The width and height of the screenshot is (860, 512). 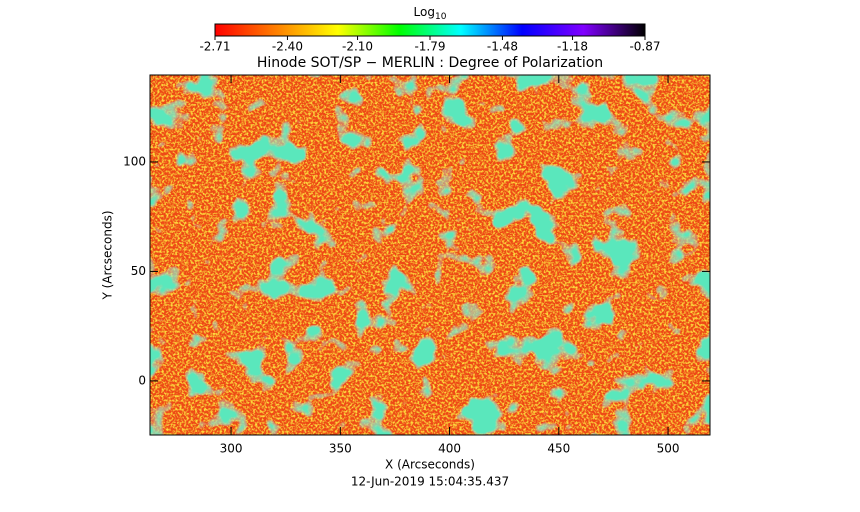 What do you see at coordinates (572, 47) in the screenshot?
I see `colorbar-tick-label: -1.18` at bounding box center [572, 47].